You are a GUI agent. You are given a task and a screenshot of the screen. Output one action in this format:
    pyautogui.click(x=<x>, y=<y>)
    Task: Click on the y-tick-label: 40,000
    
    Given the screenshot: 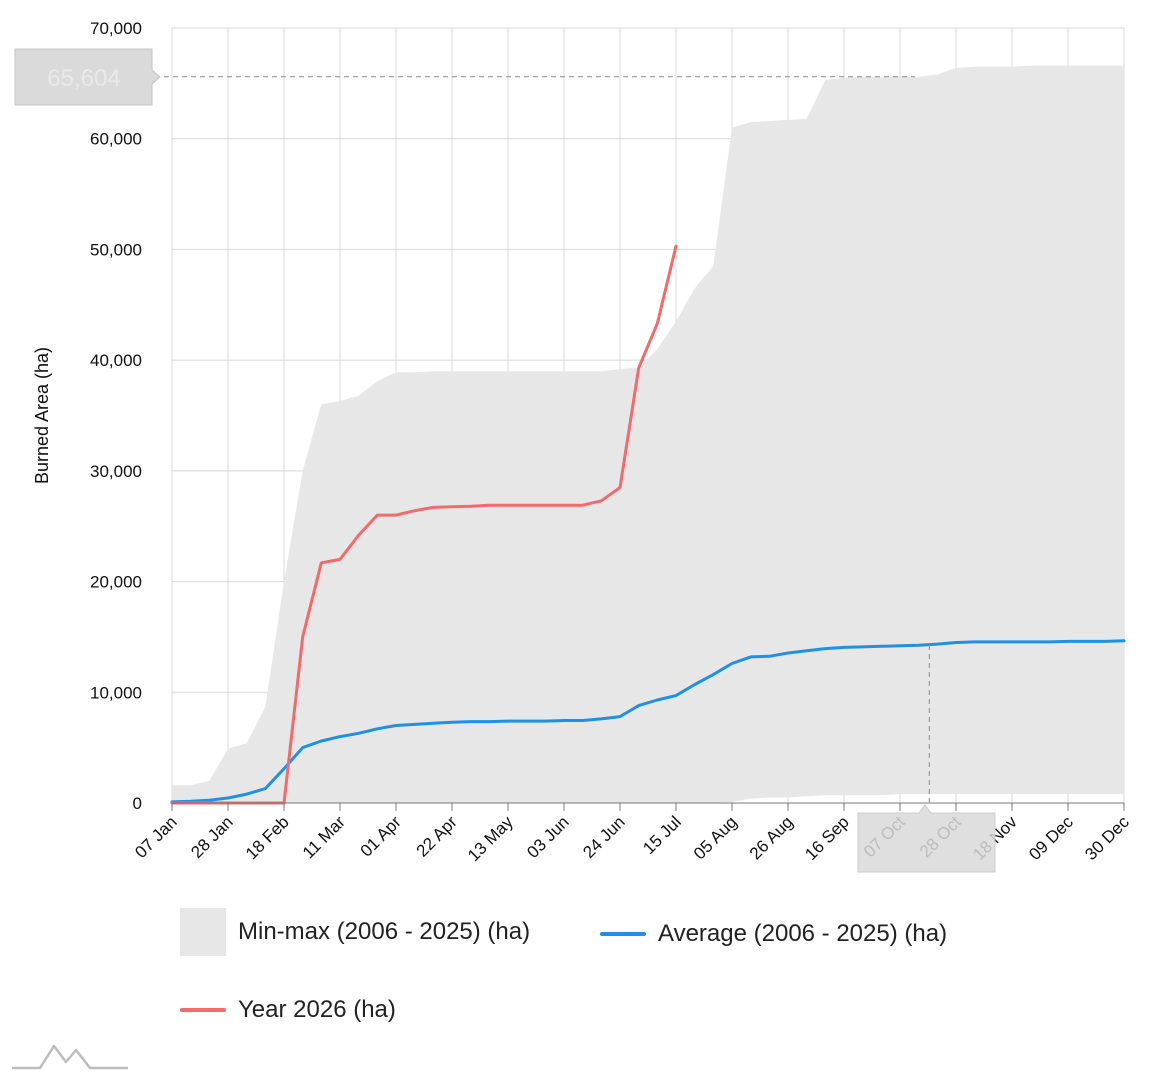 What is the action you would take?
    pyautogui.click(x=116, y=360)
    